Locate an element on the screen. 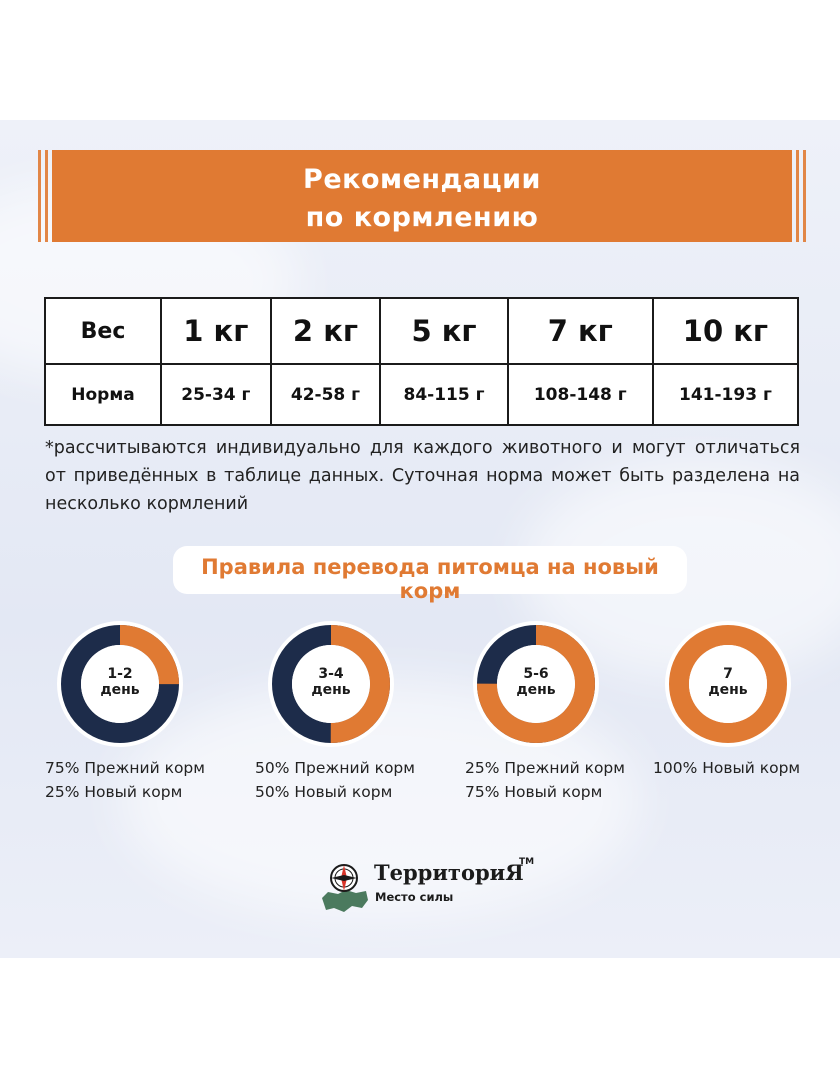 The width and height of the screenshot is (840, 1080). norm-cell: 84-115 г is located at coordinates (444, 394).